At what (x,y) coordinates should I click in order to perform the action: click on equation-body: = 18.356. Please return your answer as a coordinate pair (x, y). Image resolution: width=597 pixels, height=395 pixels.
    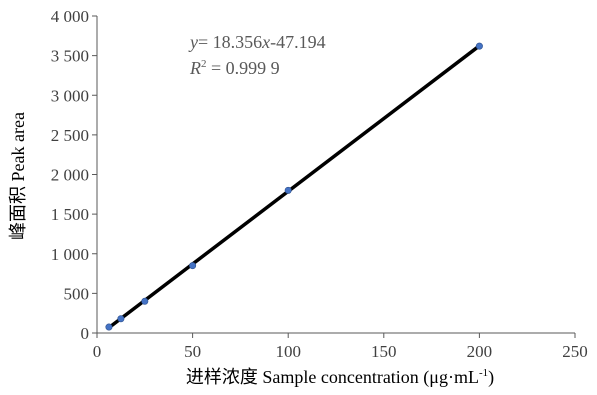
    Looking at the image, I should click on (230, 42).